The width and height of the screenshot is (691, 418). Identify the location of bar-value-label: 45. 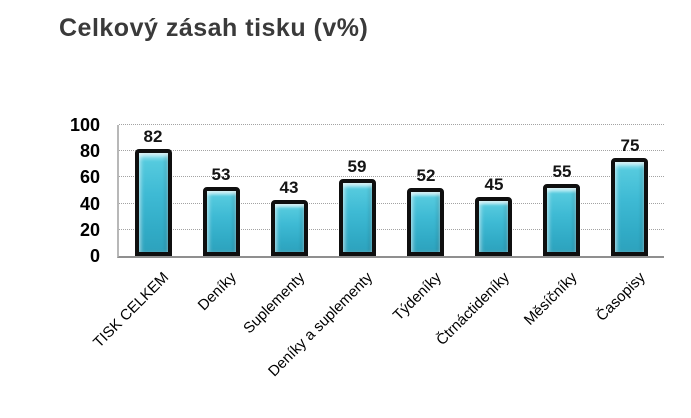
(494, 184).